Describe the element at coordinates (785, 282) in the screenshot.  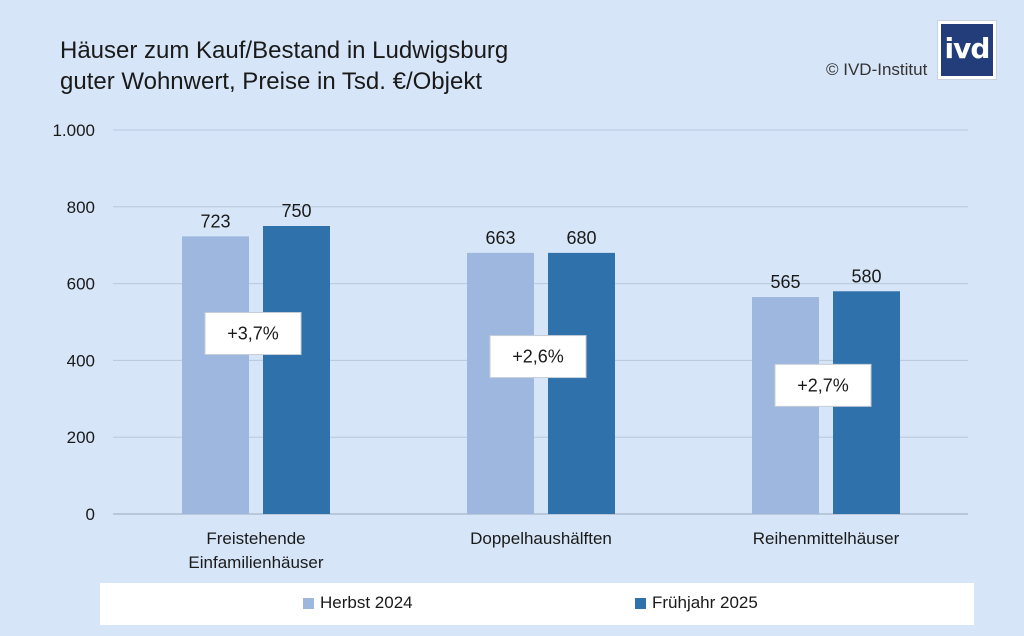
I see `data-label: 565` at that location.